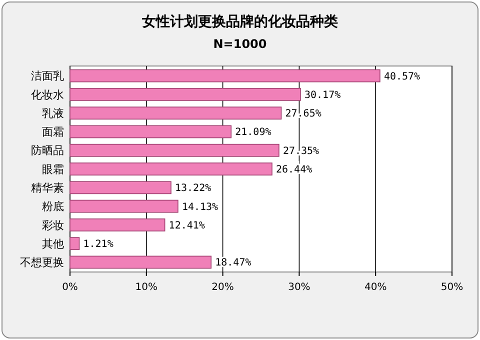 The image size is (480, 340). Describe the element at coordinates (375, 287) in the screenshot. I see `x-tick-label: 40%` at that location.